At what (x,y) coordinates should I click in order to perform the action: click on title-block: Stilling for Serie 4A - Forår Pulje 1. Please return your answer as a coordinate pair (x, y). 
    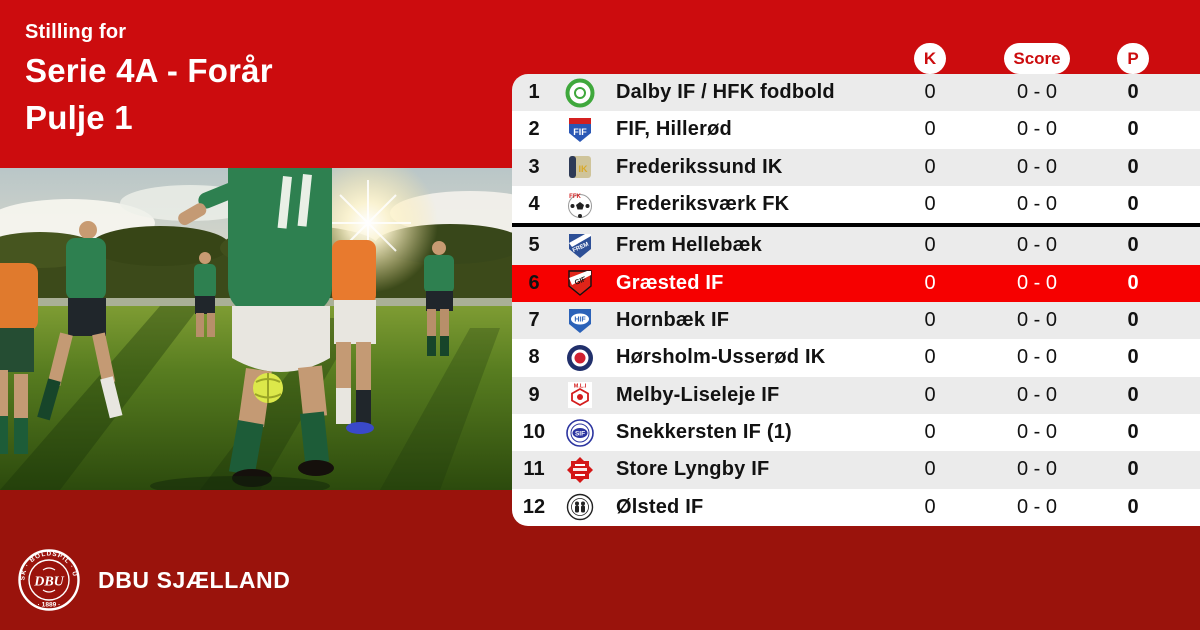
    Looking at the image, I should click on (149, 81).